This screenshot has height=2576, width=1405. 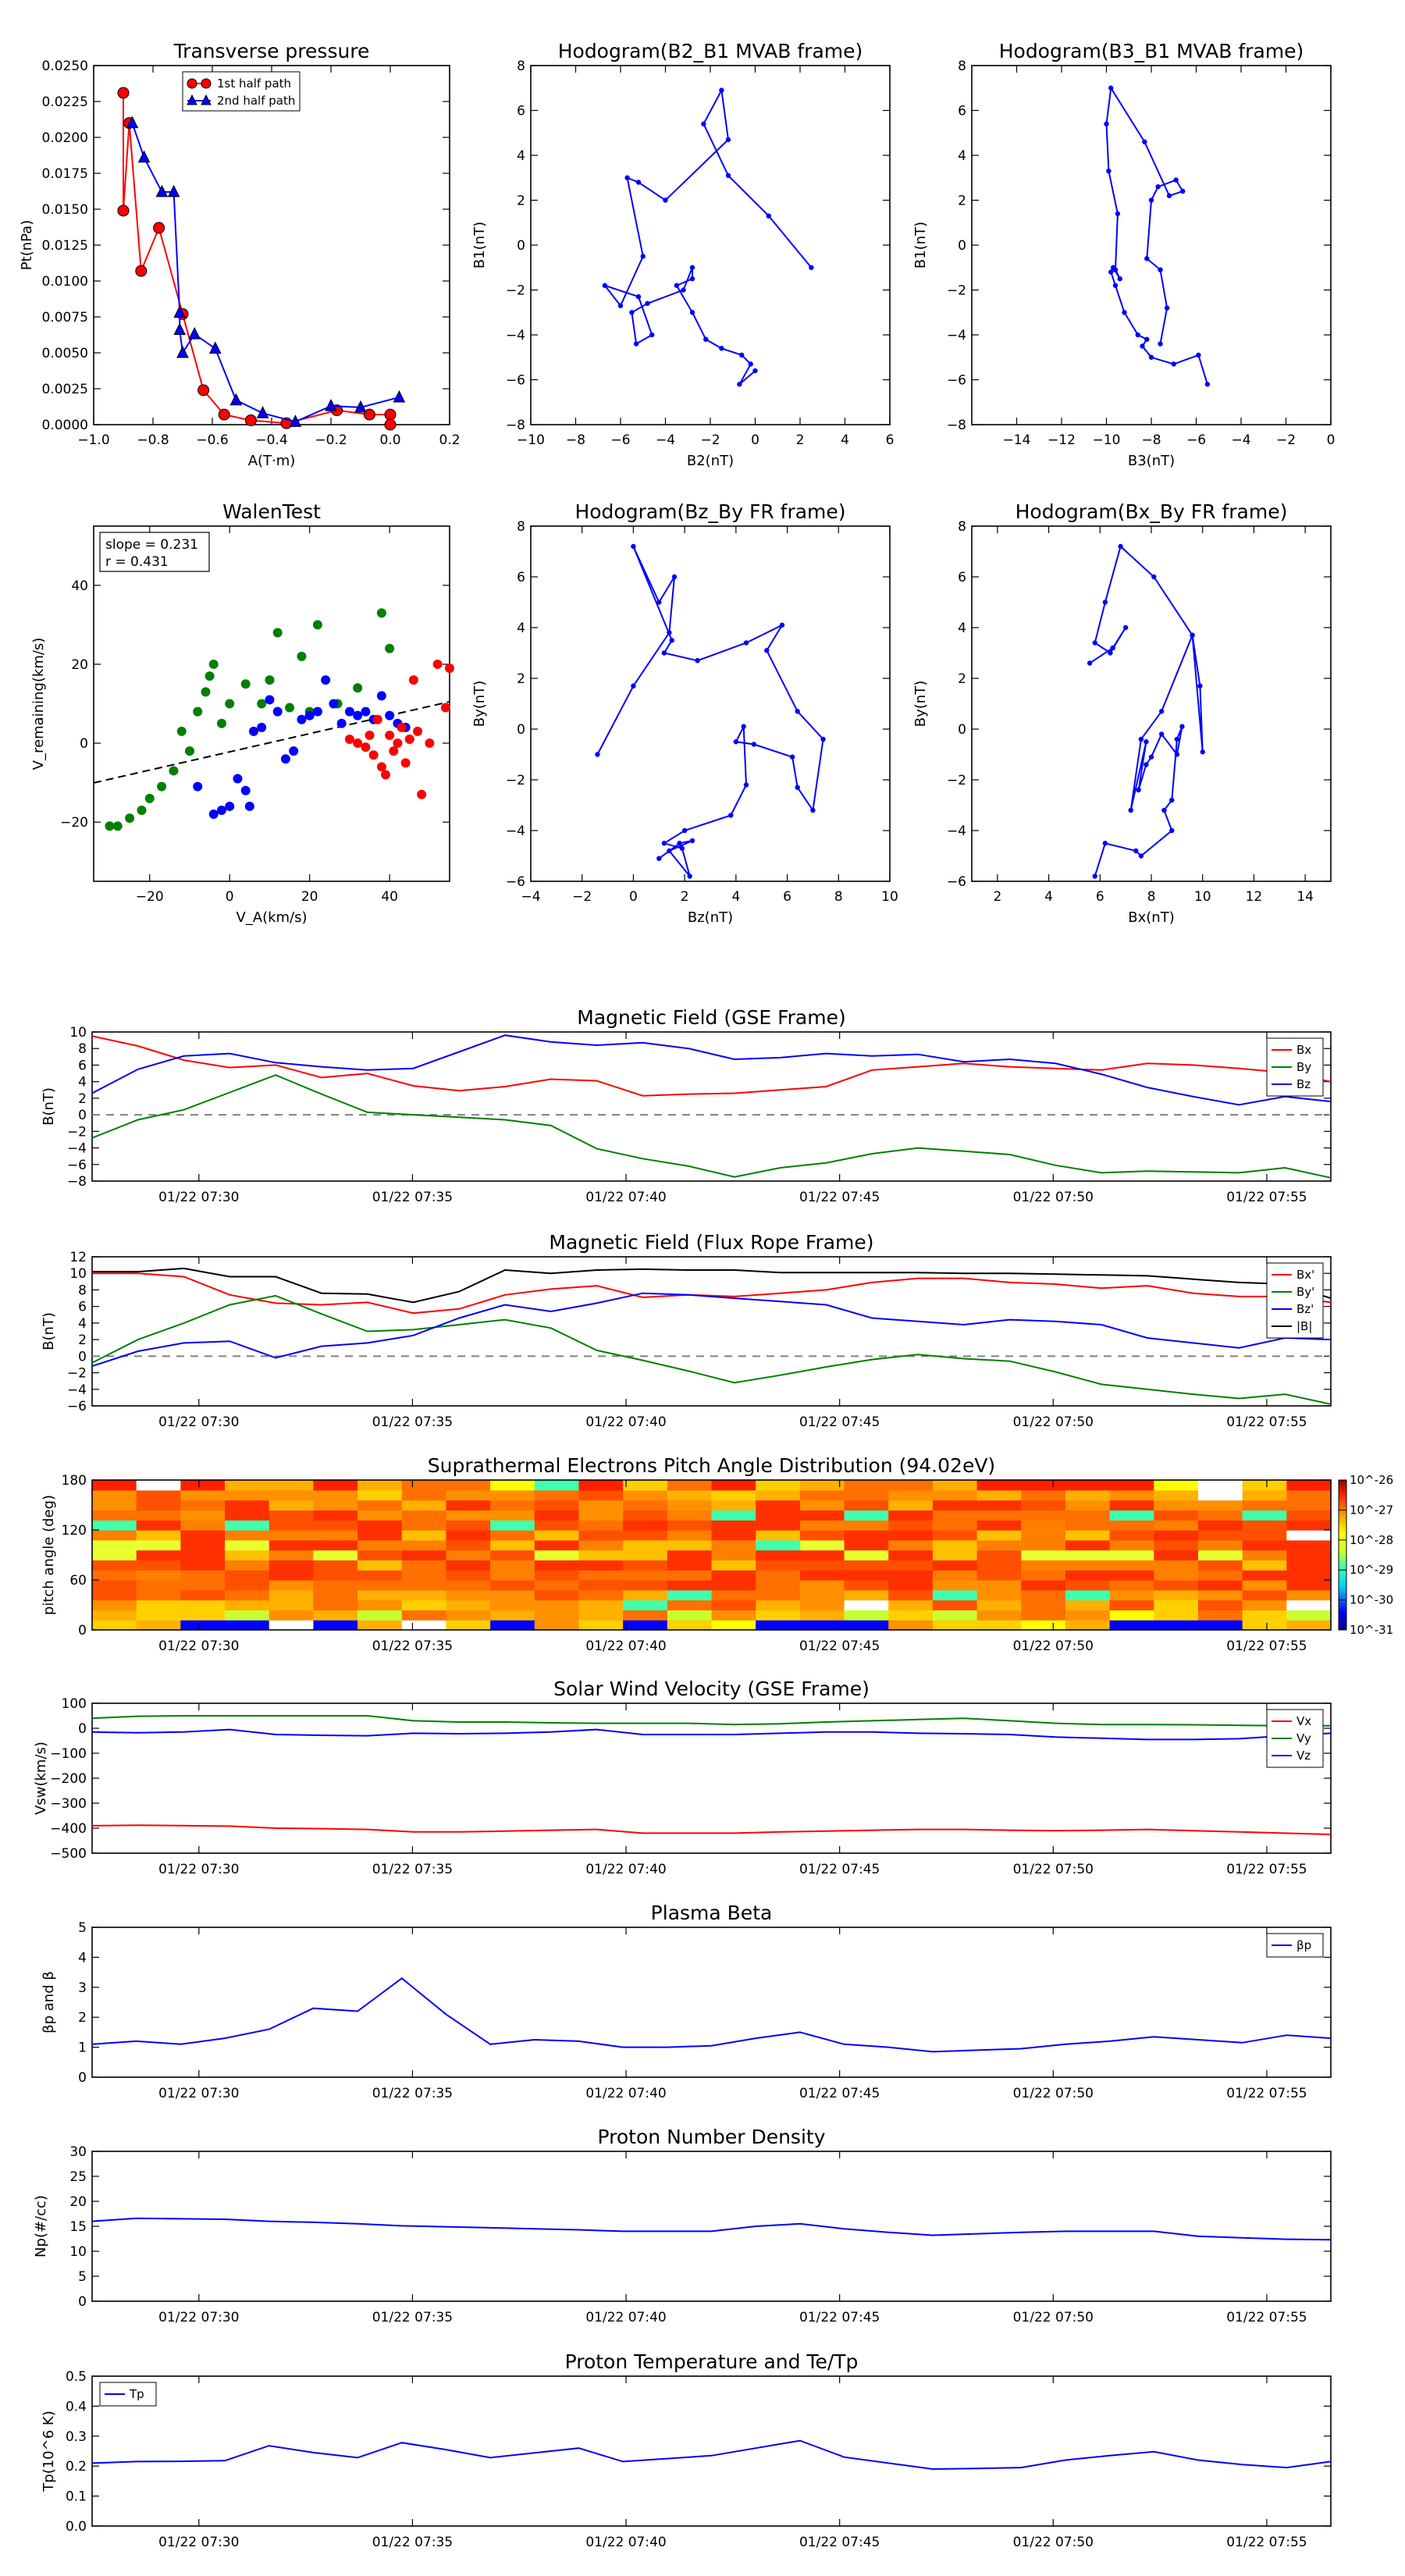 What do you see at coordinates (82, 2048) in the screenshot?
I see `beta-ytick-label: 1` at bounding box center [82, 2048].